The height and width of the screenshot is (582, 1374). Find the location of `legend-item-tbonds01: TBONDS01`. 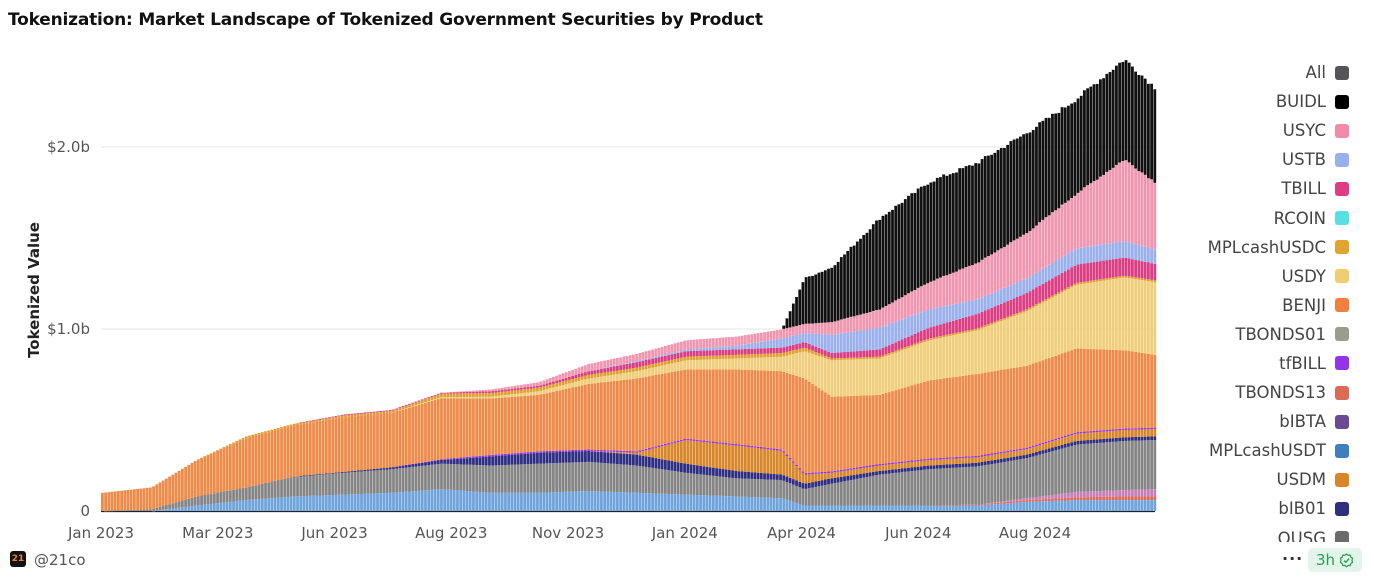

legend-item-tbonds01: TBONDS01 is located at coordinates (1278, 334).